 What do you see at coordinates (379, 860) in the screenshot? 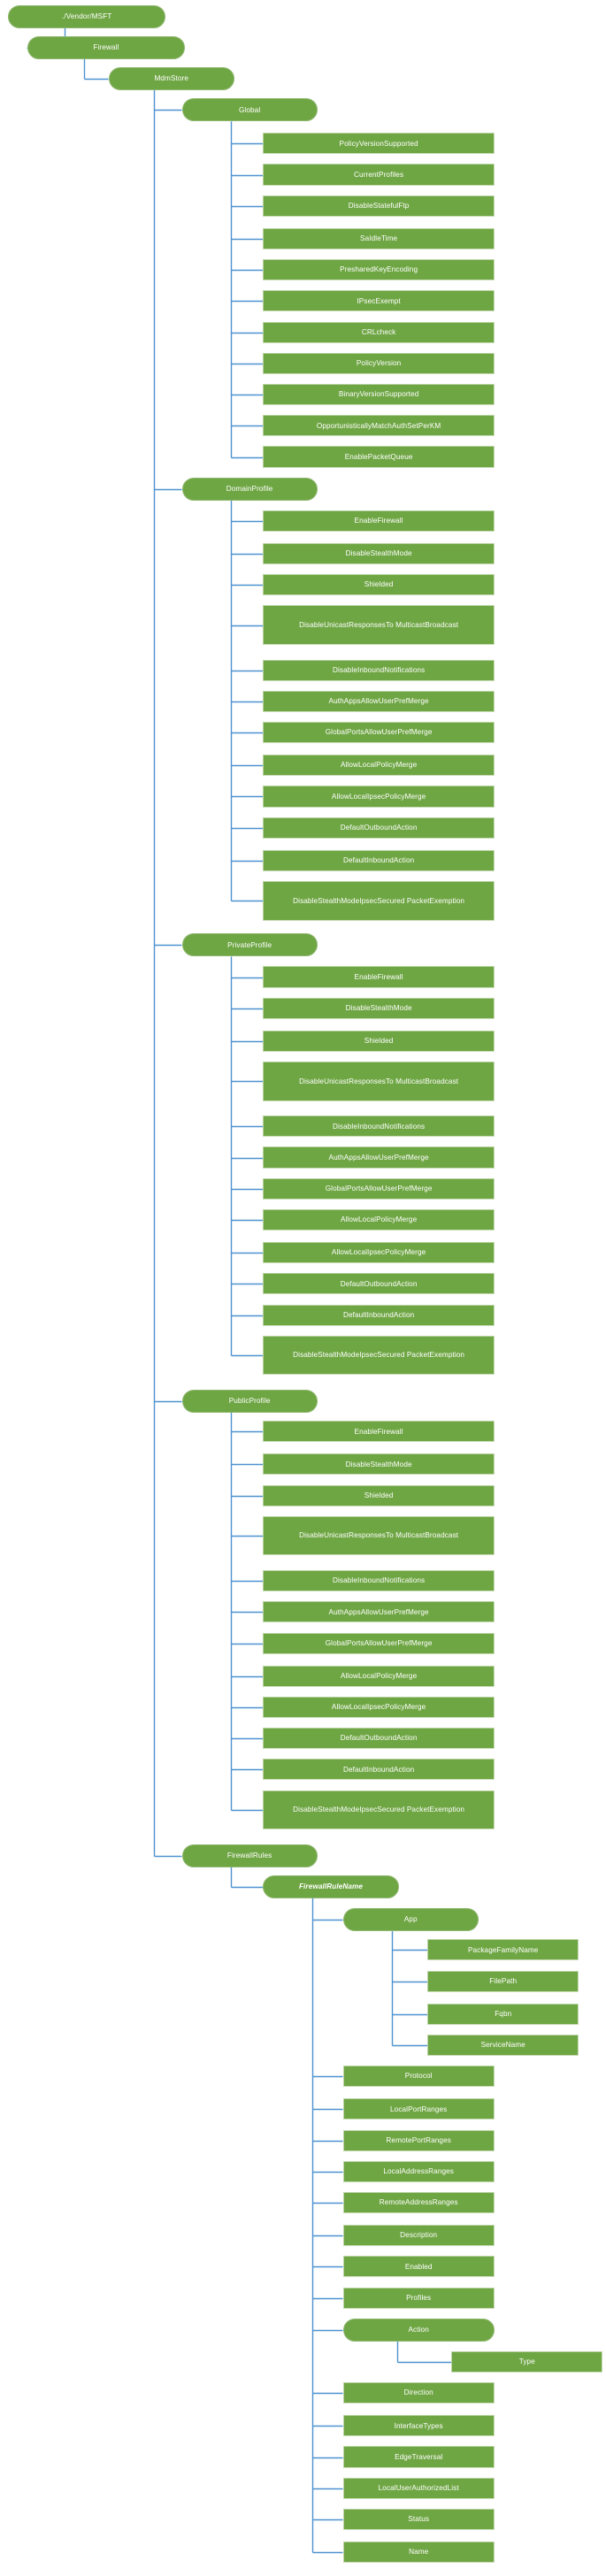
I see `tree-node-d11: DefaultInboundAction` at bounding box center [379, 860].